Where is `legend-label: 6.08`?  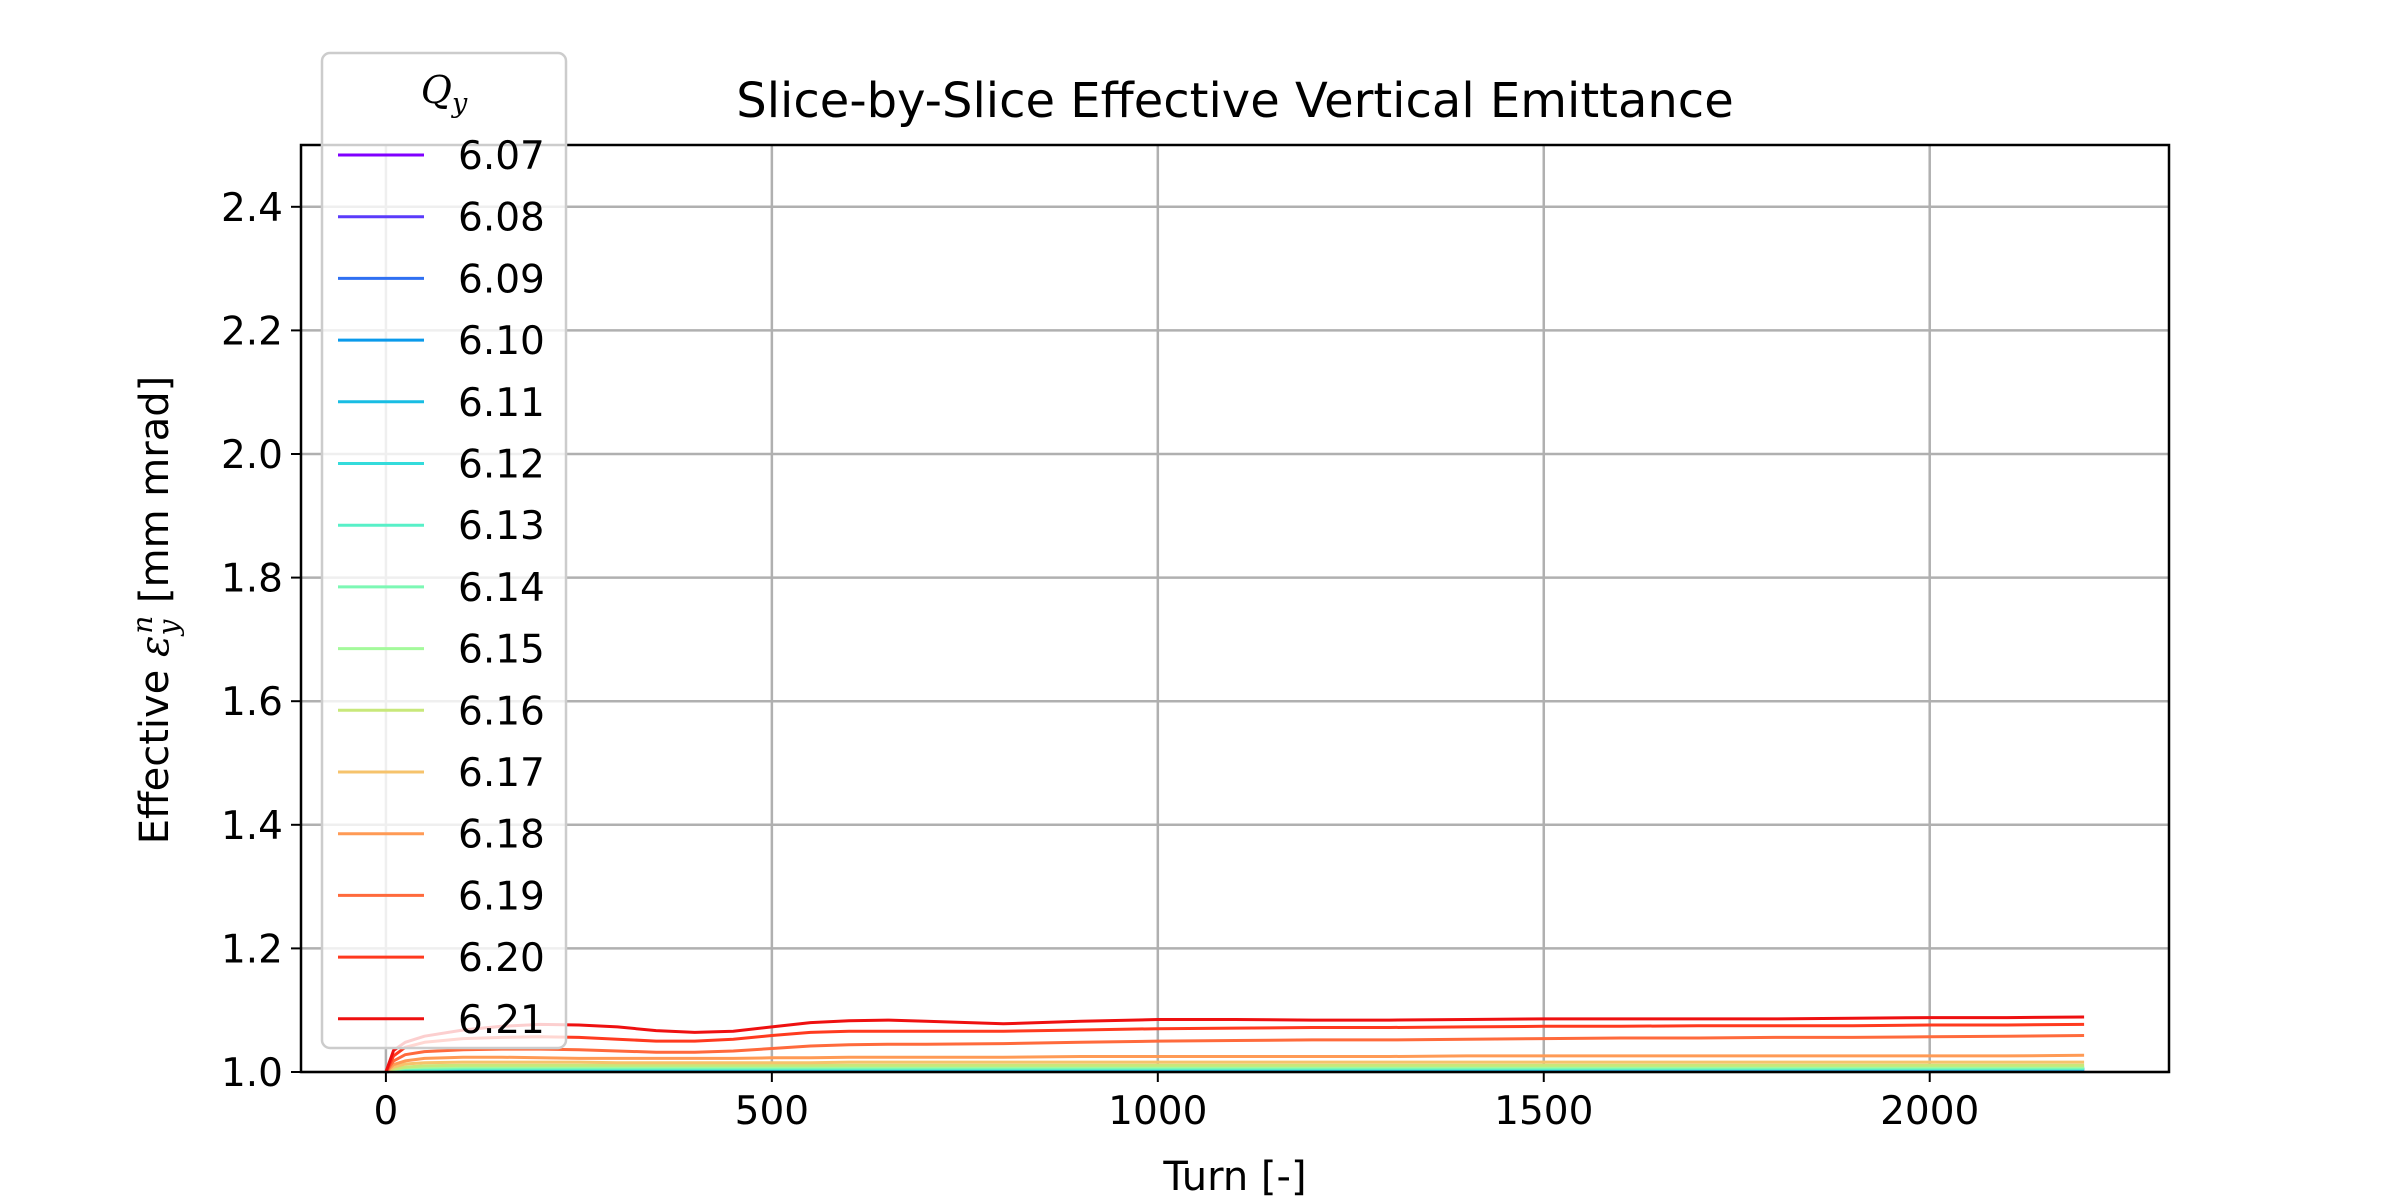 legend-label: 6.08 is located at coordinates (501, 218).